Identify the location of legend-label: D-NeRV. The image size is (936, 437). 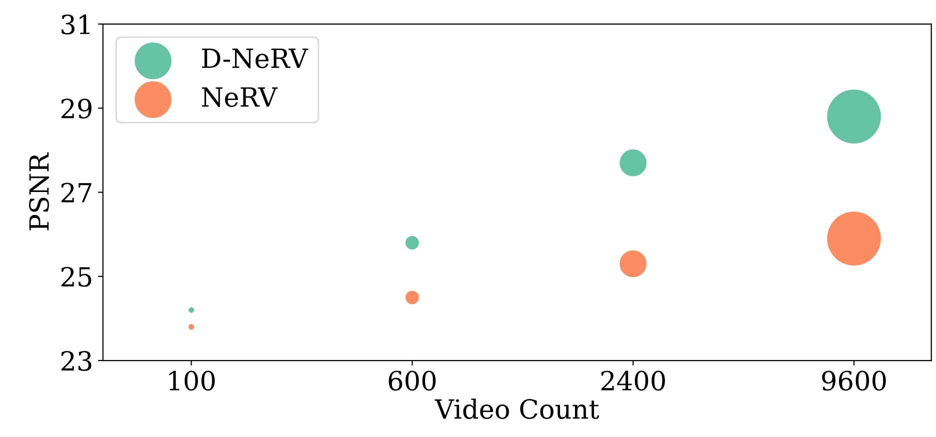
(255, 58).